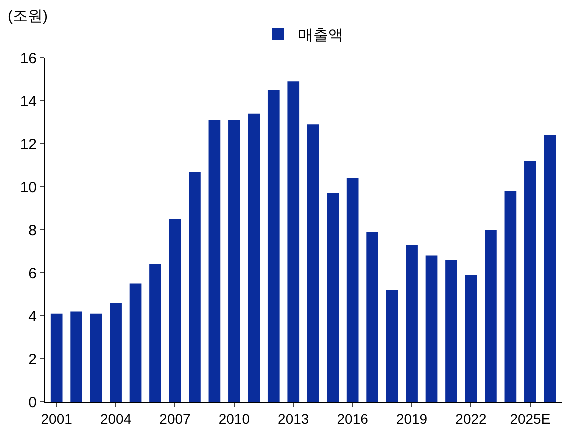 The image size is (574, 430). I want to click on y-tick-label: 12, so click(28, 145).